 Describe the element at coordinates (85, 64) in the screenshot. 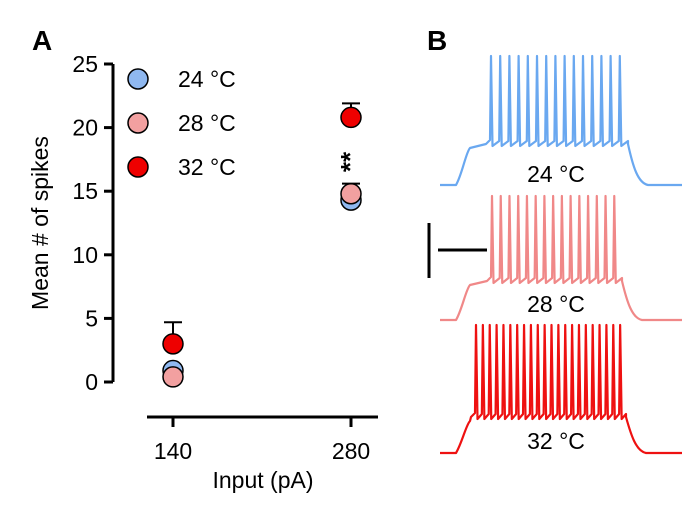

I see `y-tick-label: 25` at that location.